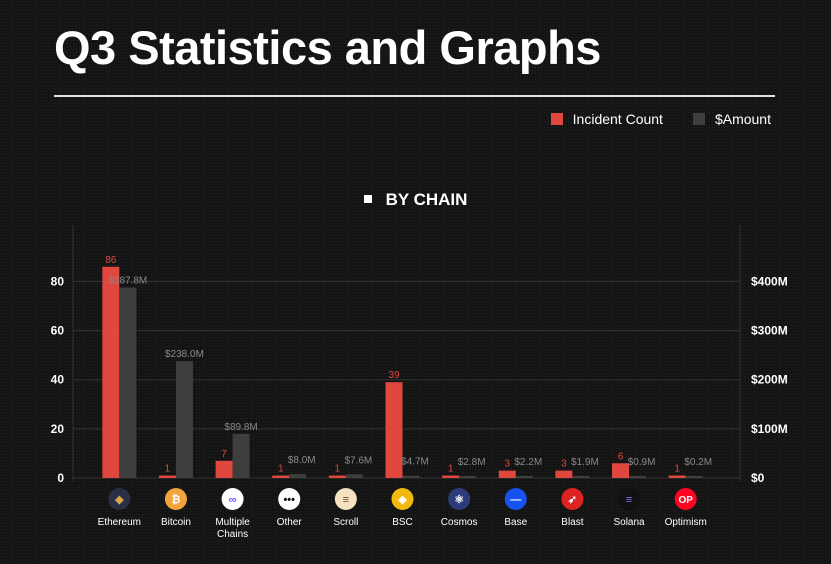 This screenshot has width=831, height=564. What do you see at coordinates (698, 462) in the screenshot?
I see `data-label-amount: $0.2M` at bounding box center [698, 462].